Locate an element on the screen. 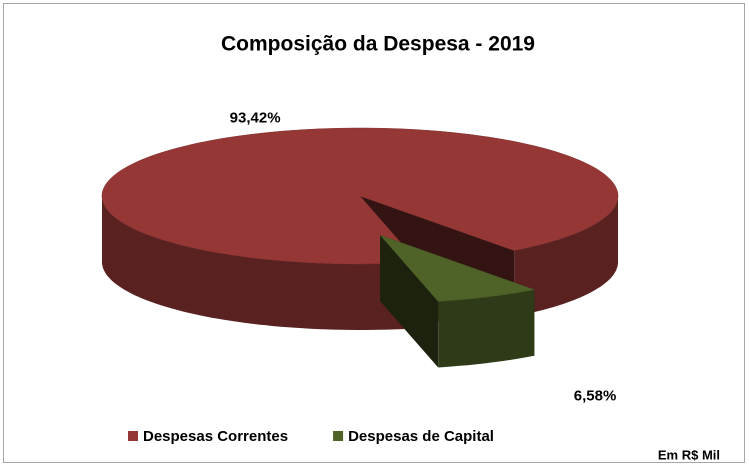  legend-label: Despesas de Capital is located at coordinates (421, 436).